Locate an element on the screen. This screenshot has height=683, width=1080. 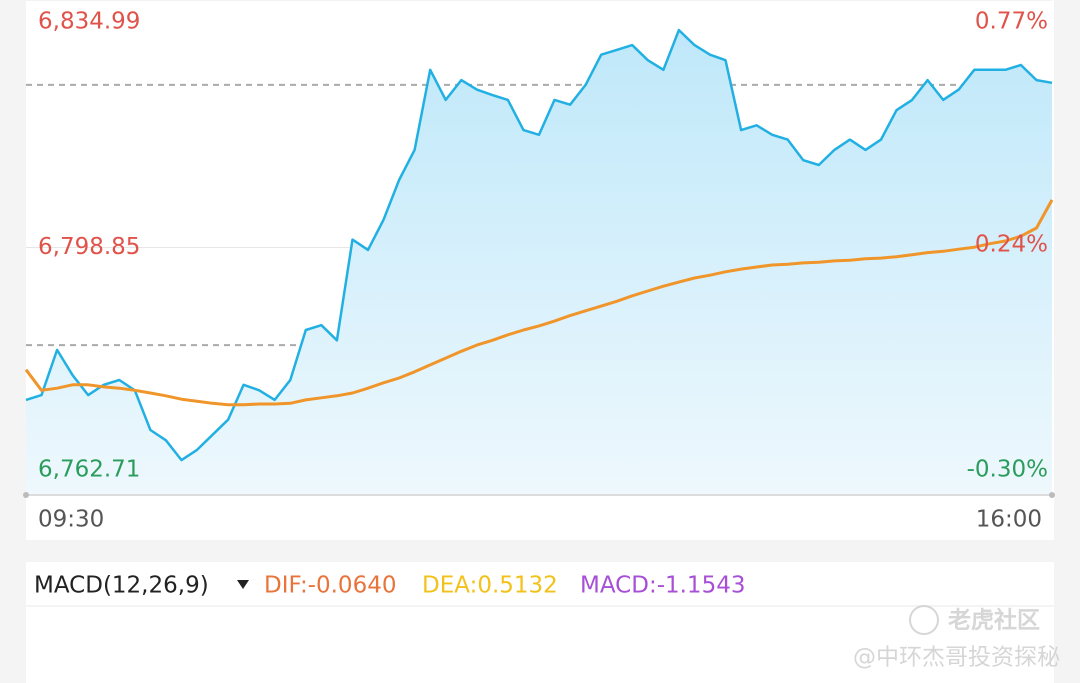
macd-label: MACD:-1.1543 is located at coordinates (662, 586).